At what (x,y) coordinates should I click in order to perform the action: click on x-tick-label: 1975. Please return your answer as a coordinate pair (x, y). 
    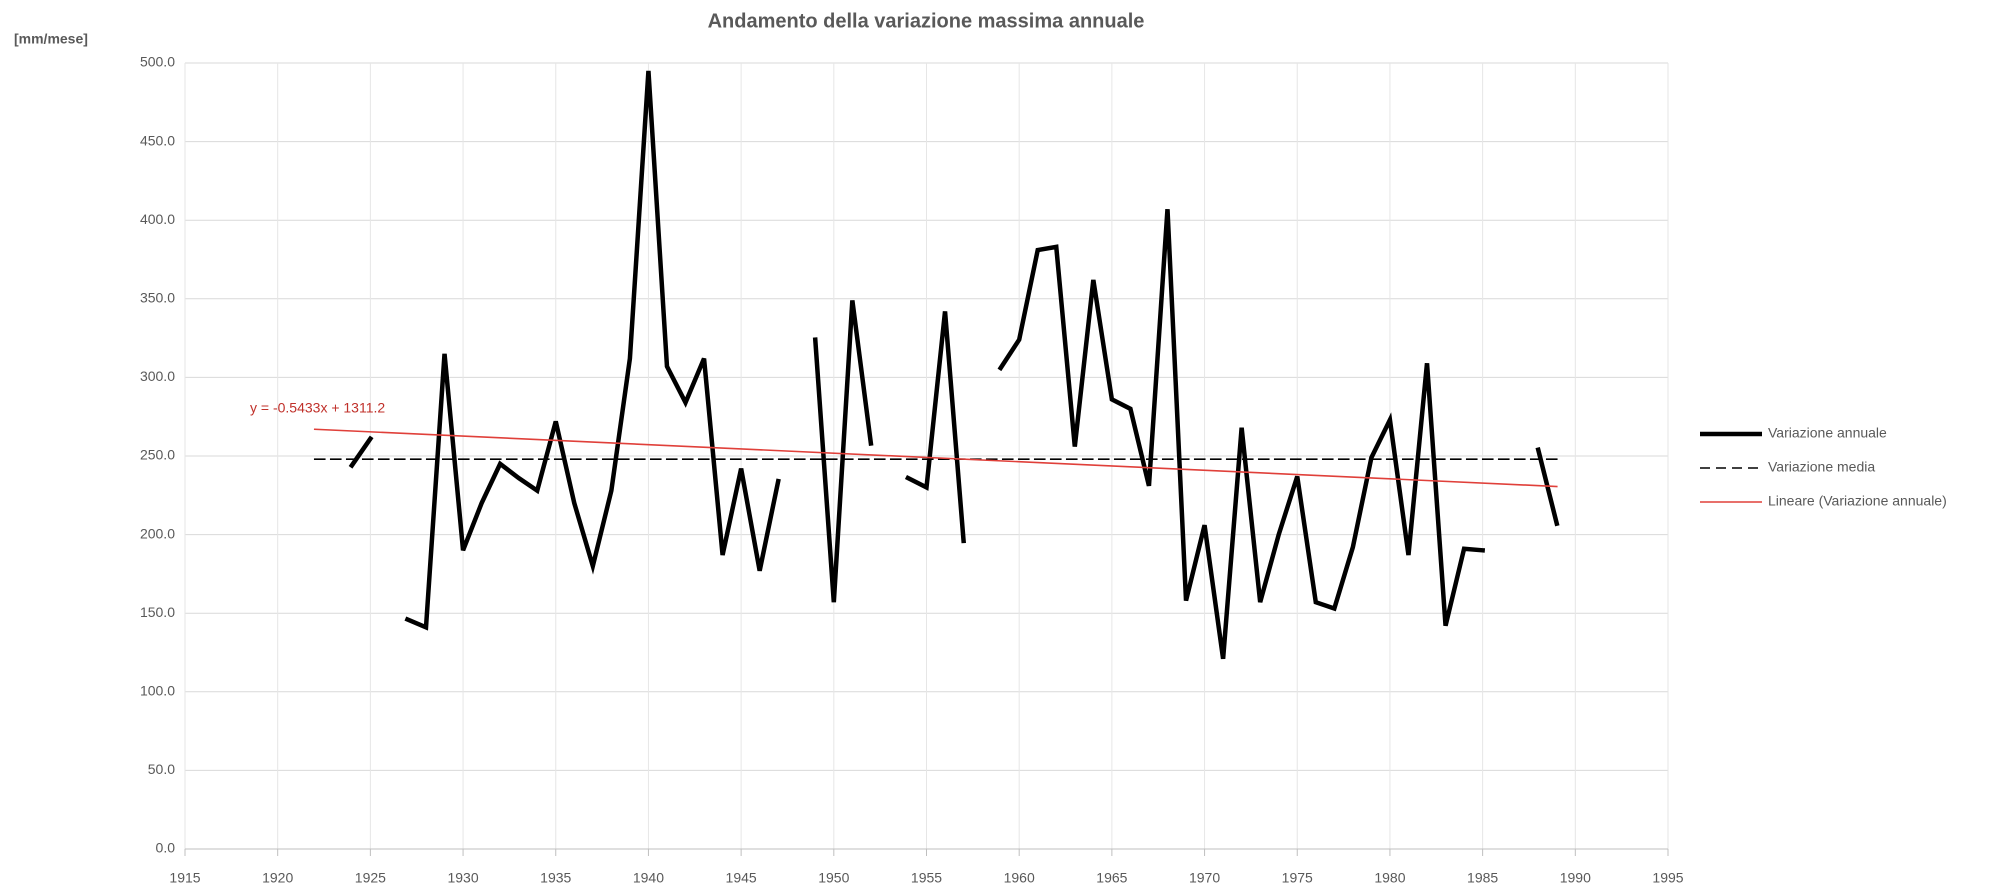
    Looking at the image, I should click on (1297, 878).